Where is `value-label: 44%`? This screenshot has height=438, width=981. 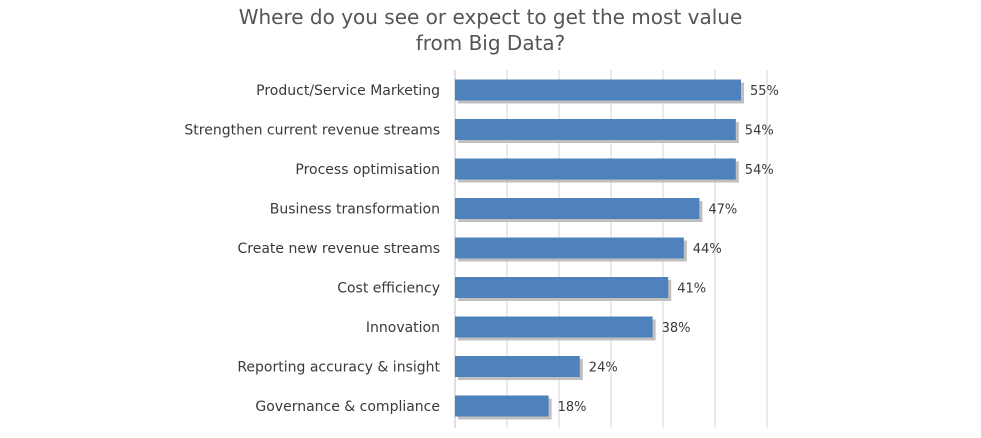 value-label: 44% is located at coordinates (707, 249).